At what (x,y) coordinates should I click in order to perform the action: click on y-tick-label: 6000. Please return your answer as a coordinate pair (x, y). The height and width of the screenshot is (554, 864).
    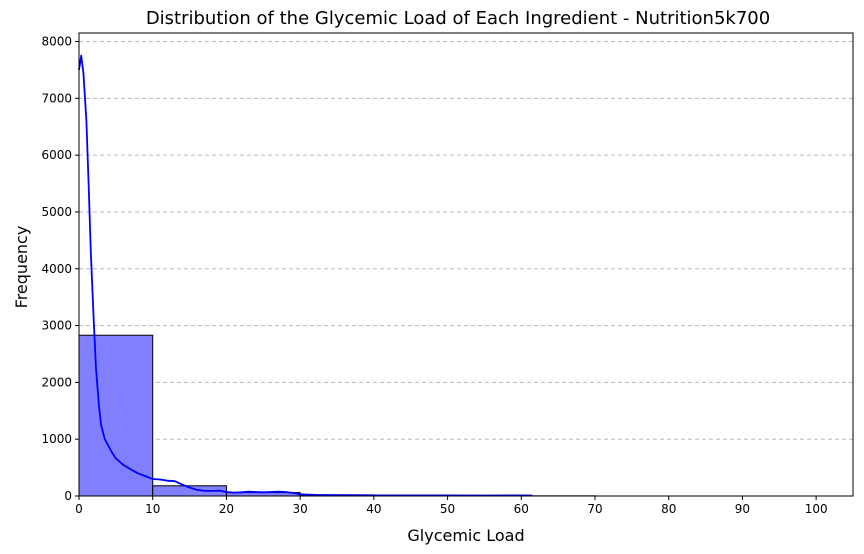
    Looking at the image, I should click on (56, 155).